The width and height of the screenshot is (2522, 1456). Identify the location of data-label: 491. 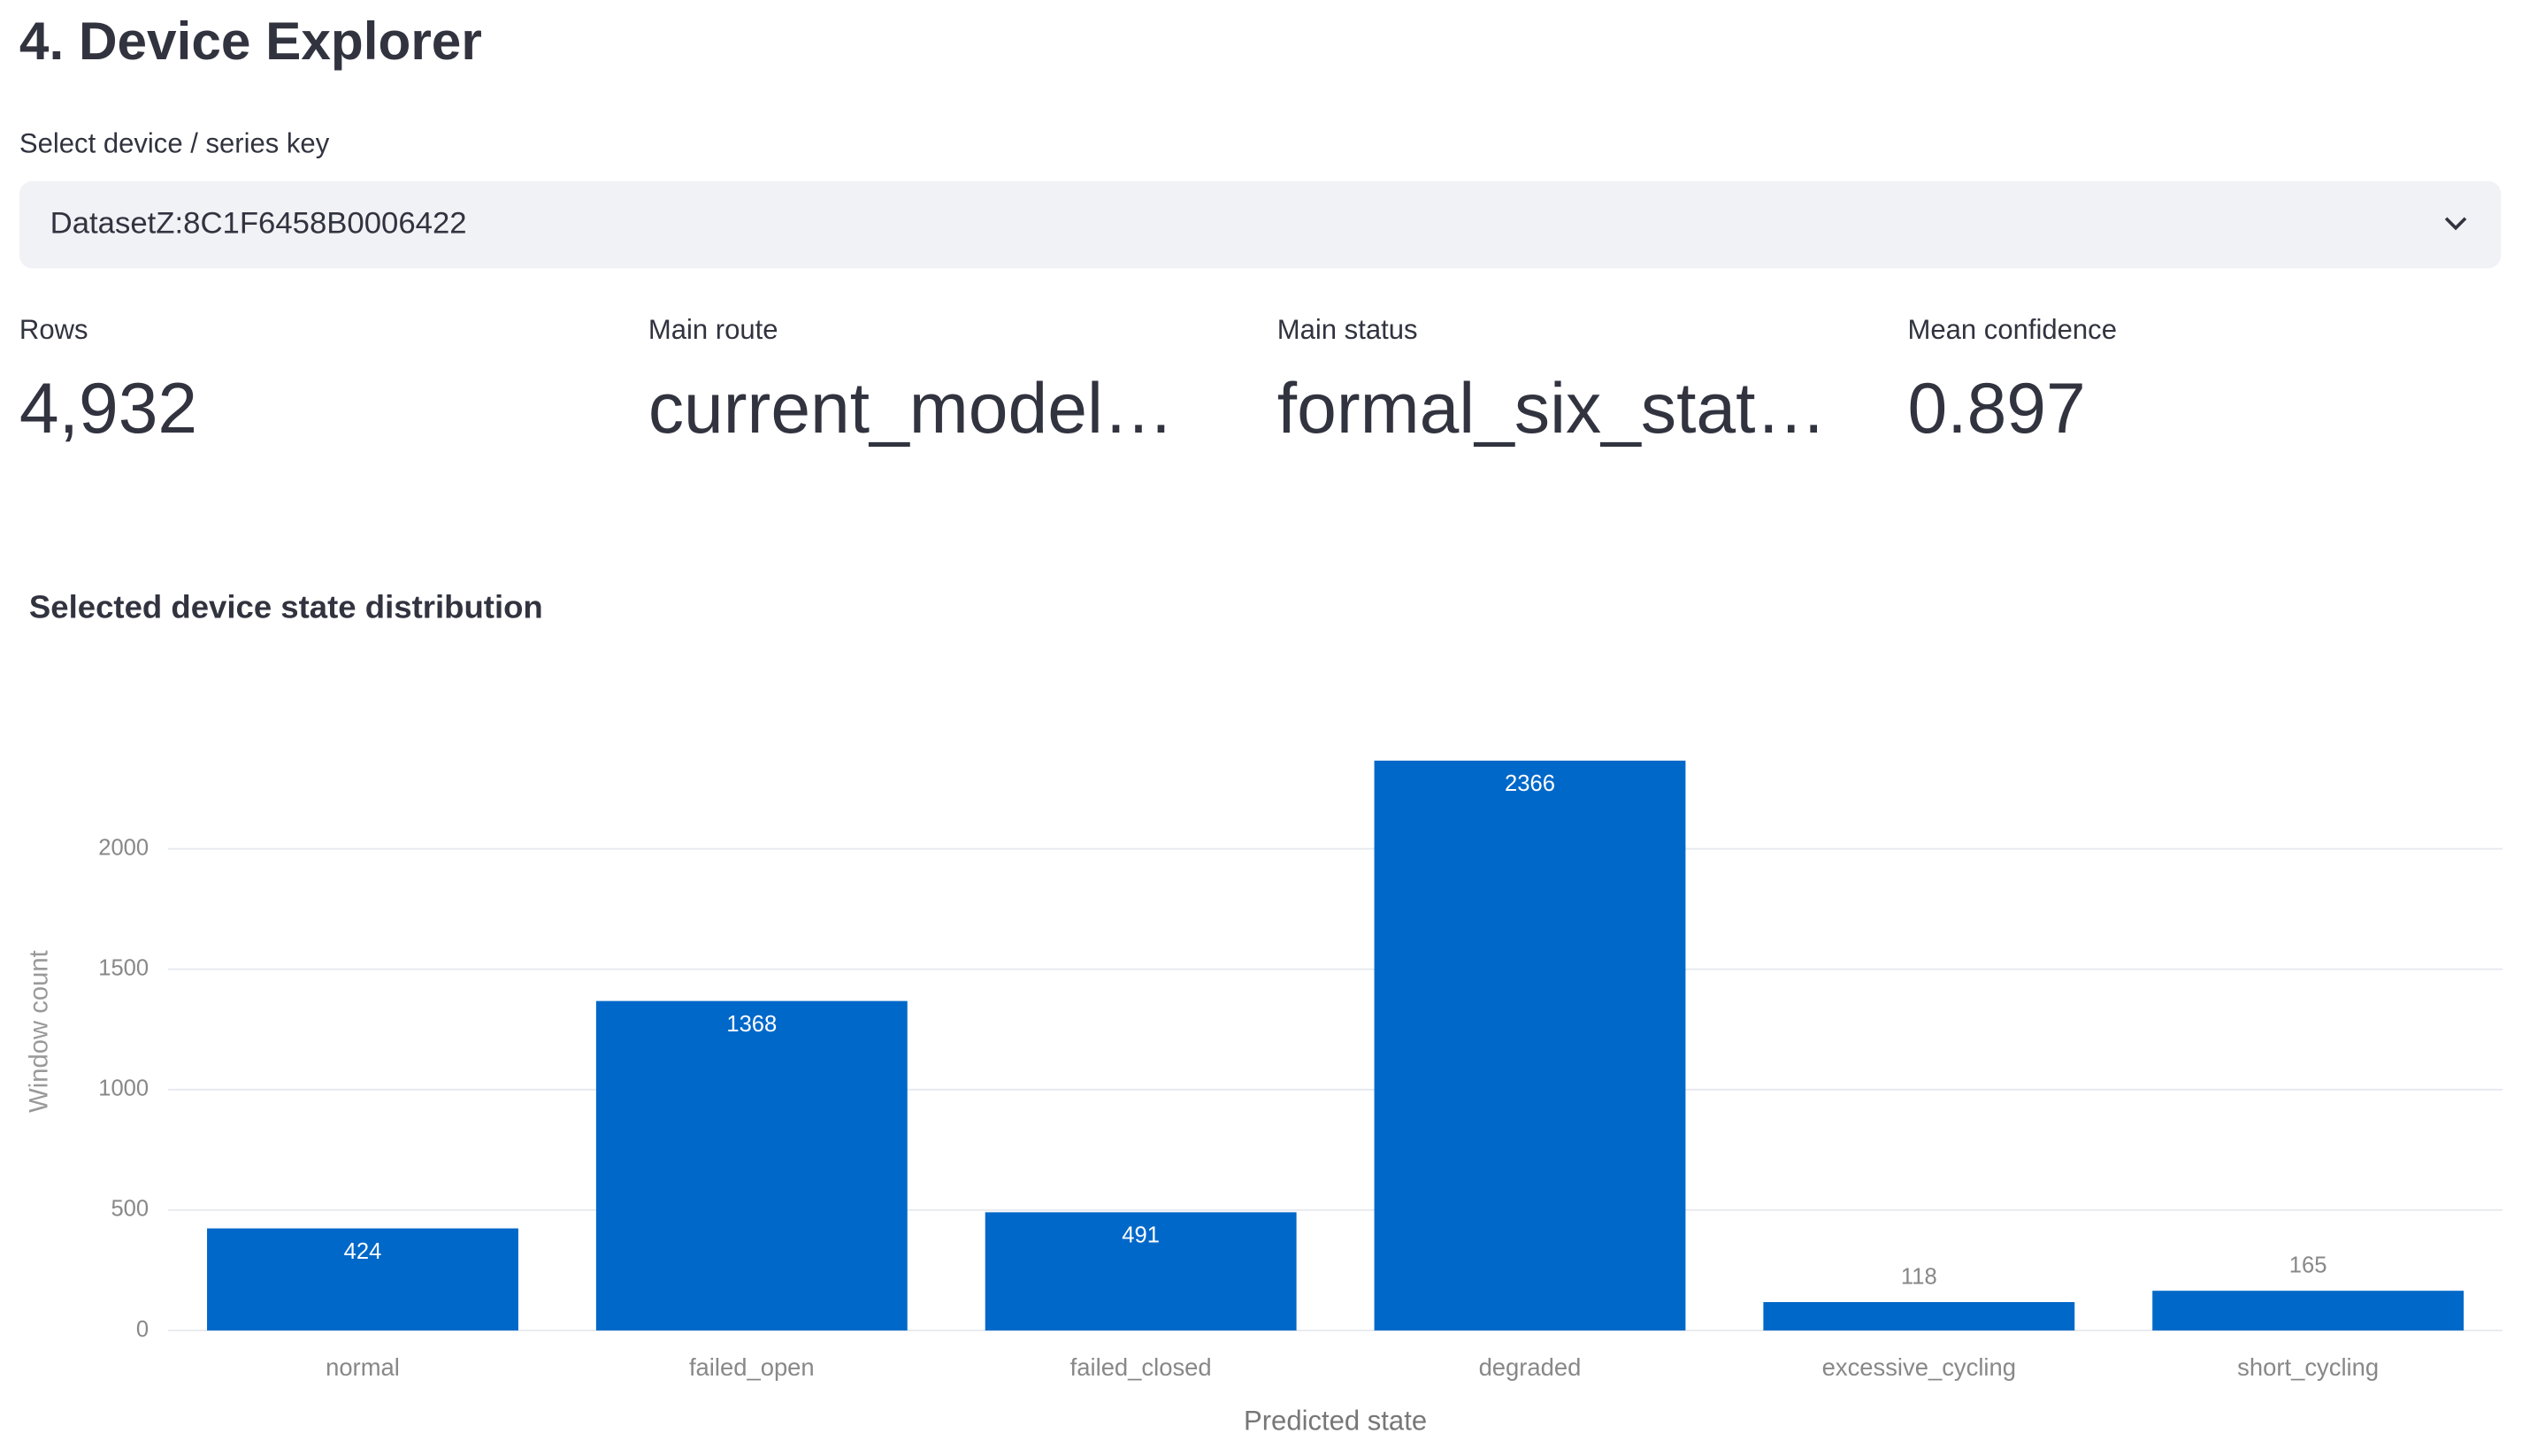
(1141, 1235).